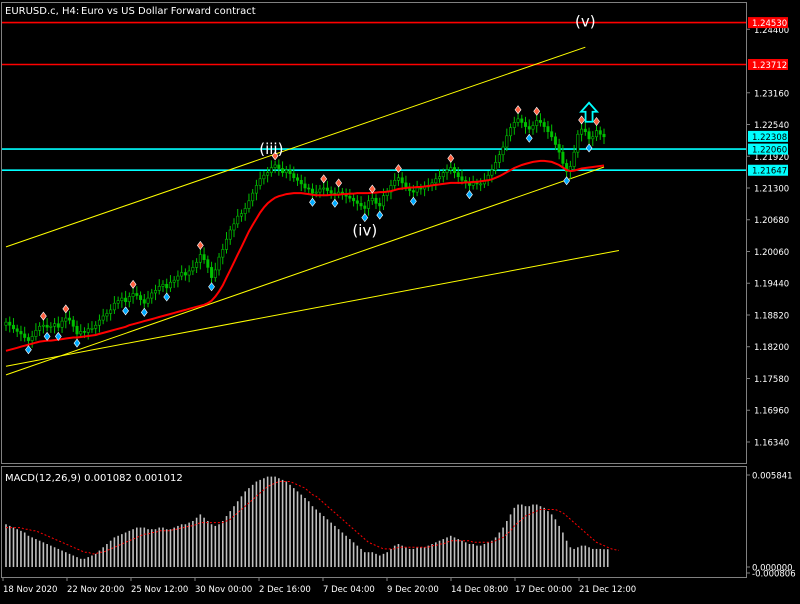 This screenshot has height=604, width=800. Describe the element at coordinates (42, 11) in the screenshot. I see `chart-symbol: EURUSD.c, H4:` at that location.